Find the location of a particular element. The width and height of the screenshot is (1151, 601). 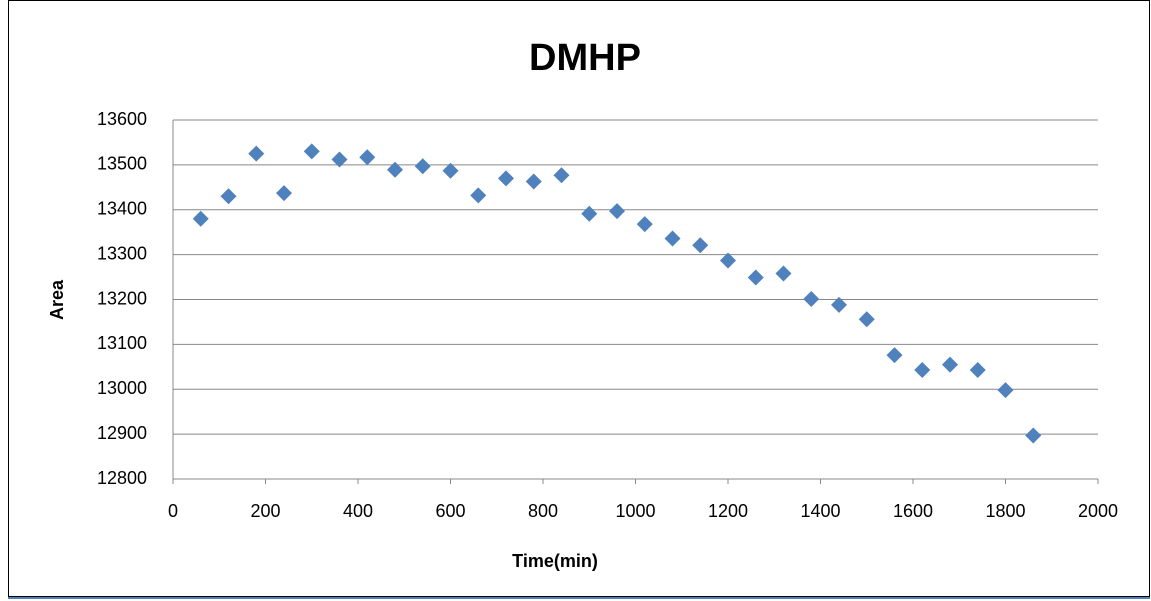

x-tick-label: 1600 is located at coordinates (913, 511).